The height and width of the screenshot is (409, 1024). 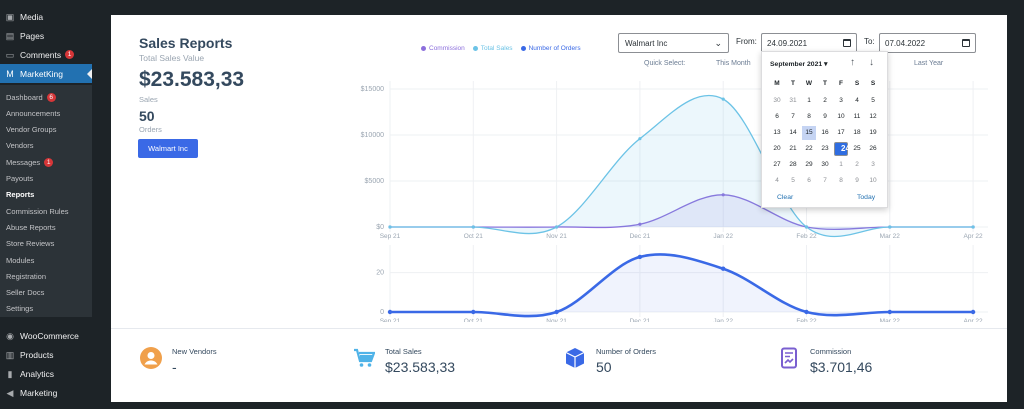 I want to click on submenu-item-reports: Reports, so click(x=20, y=195).